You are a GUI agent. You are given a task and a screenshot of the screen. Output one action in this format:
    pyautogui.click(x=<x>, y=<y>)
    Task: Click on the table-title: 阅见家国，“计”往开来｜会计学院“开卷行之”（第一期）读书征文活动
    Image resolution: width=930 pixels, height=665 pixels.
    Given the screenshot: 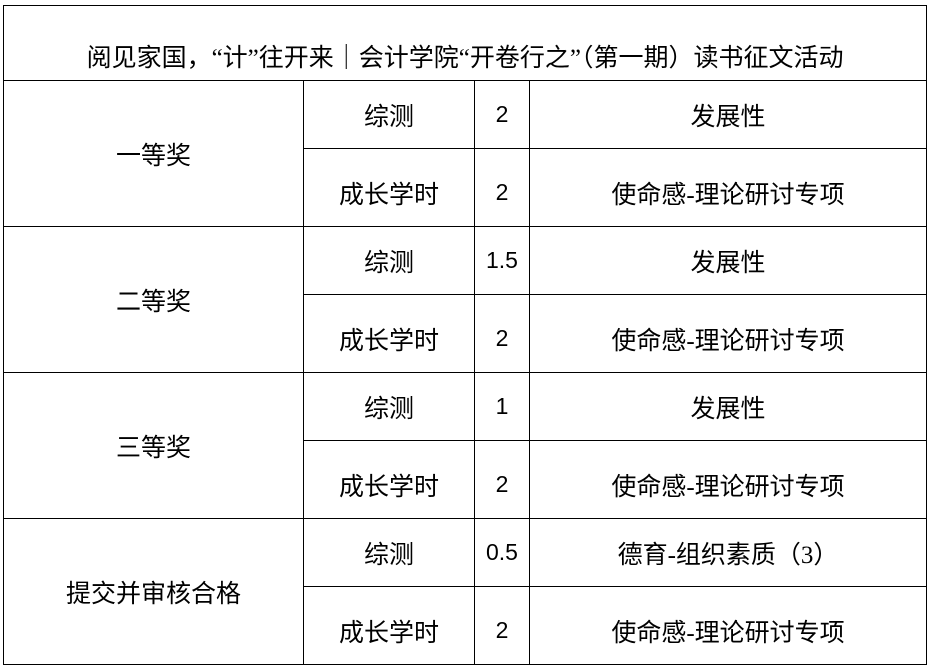 What is the action you would take?
    pyautogui.click(x=465, y=43)
    